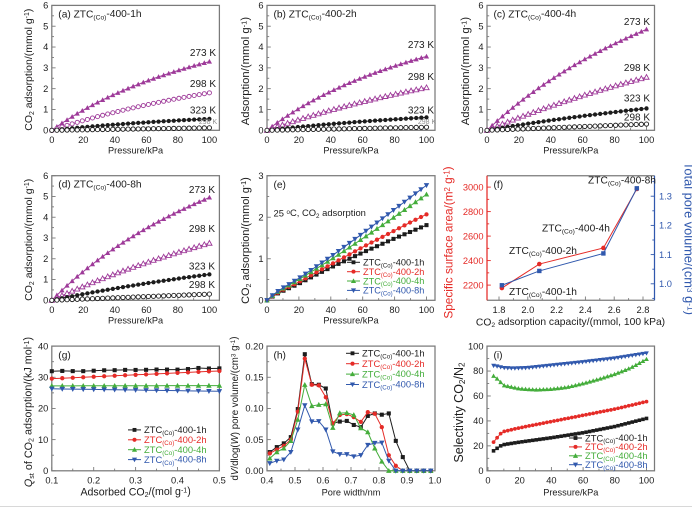  Describe the element at coordinates (498, 355) in the screenshot. I see `svg-text: (i)` at that location.